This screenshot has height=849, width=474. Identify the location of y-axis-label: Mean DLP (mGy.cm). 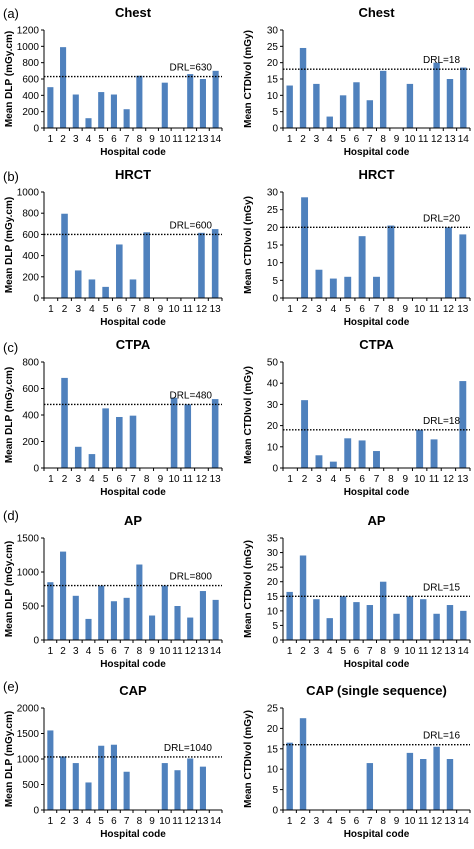
(9, 415).